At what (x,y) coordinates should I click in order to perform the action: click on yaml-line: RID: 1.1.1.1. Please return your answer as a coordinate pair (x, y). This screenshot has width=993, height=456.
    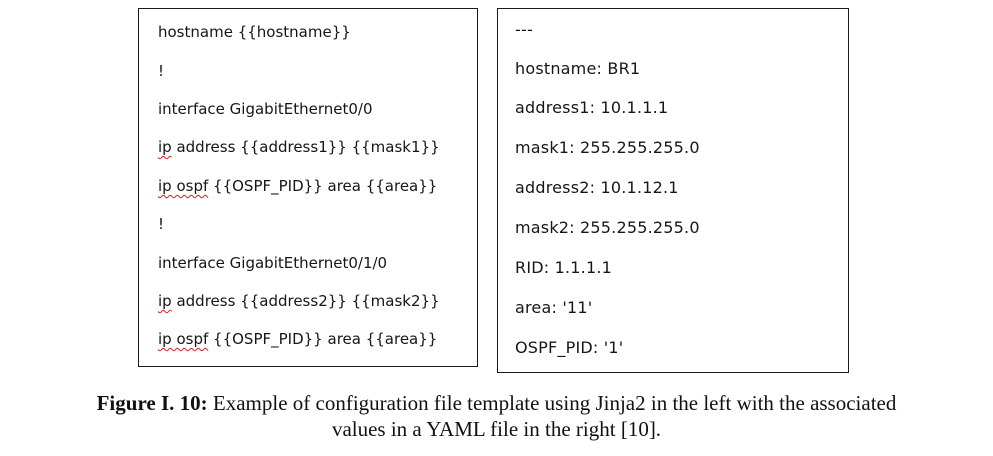
    Looking at the image, I should click on (564, 267).